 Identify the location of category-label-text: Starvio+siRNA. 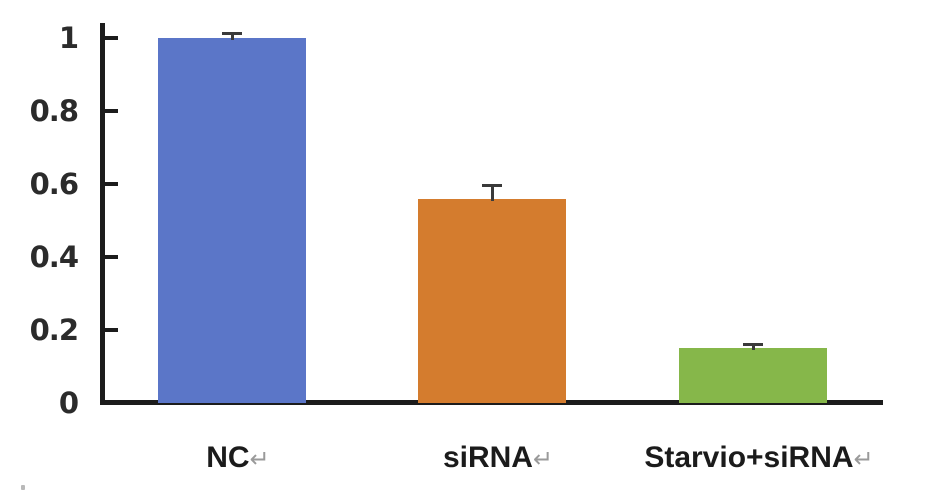
(749, 457).